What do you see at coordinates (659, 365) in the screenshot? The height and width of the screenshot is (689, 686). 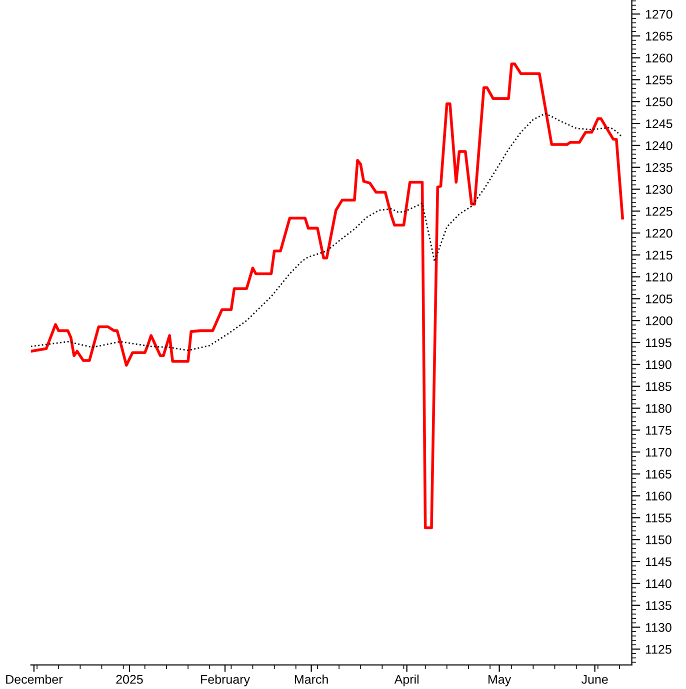 I see `y-tick-label: 1190` at bounding box center [659, 365].